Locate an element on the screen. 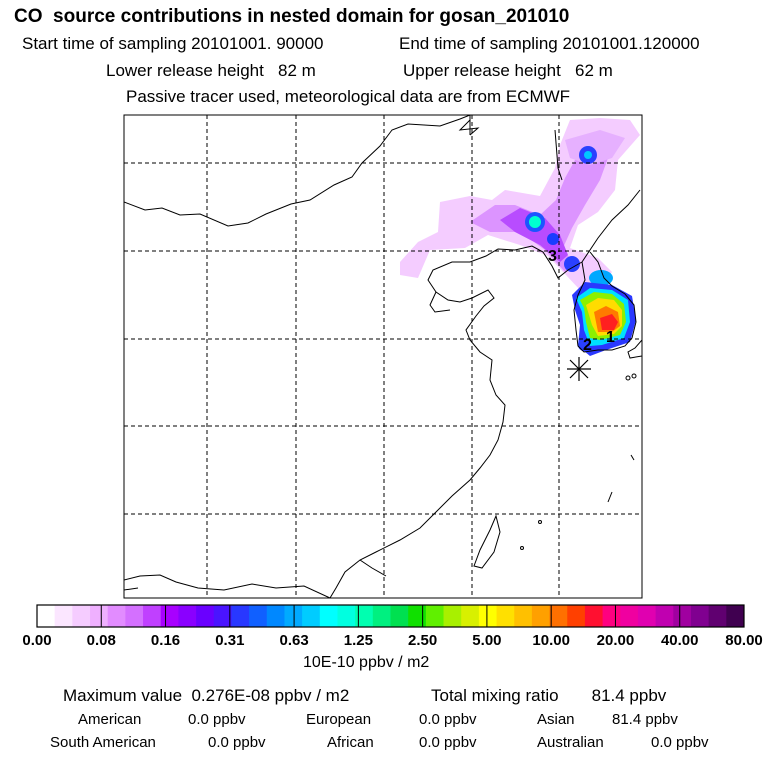 Image resolution: width=768 pixels, height=768 pixels. region-value-australian: 0.0 ppbv is located at coordinates (680, 742).